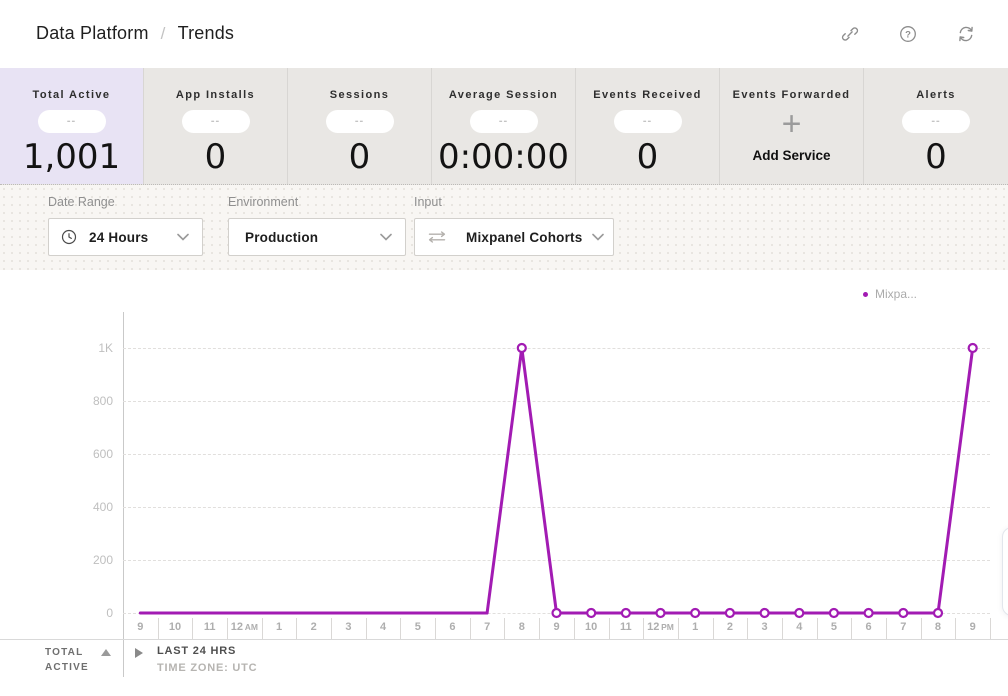 This screenshot has height=696, width=1008. I want to click on chart-metric-selector: TOTAL ACTIVE, so click(67, 660).